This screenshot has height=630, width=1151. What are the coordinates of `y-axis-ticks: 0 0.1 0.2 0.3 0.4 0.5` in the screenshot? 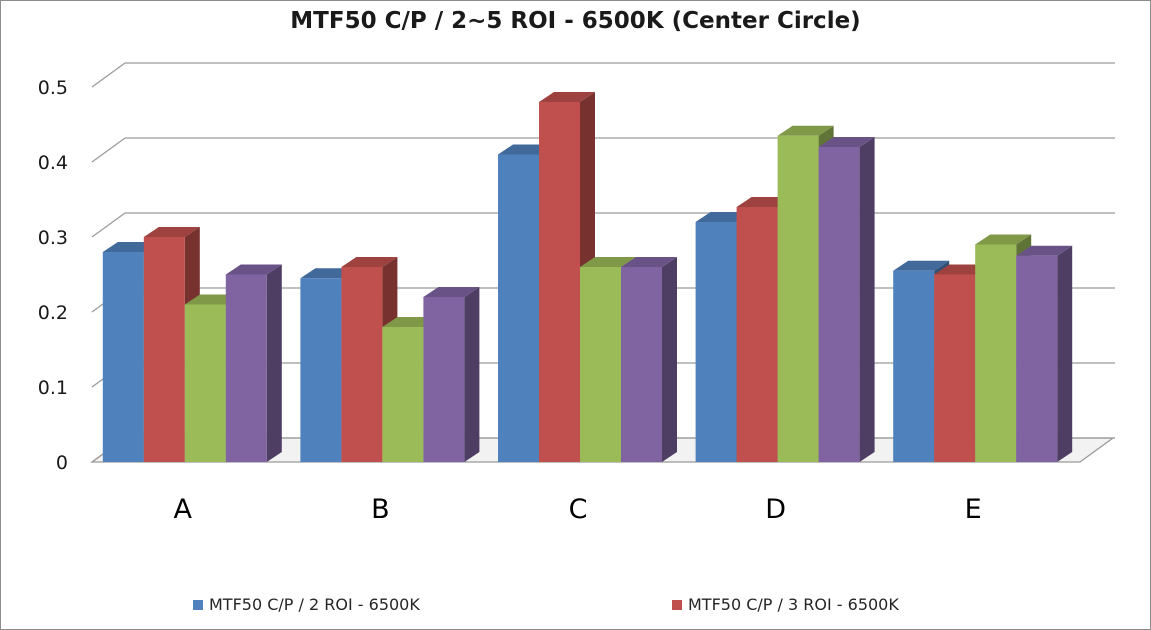 It's located at (53, 275).